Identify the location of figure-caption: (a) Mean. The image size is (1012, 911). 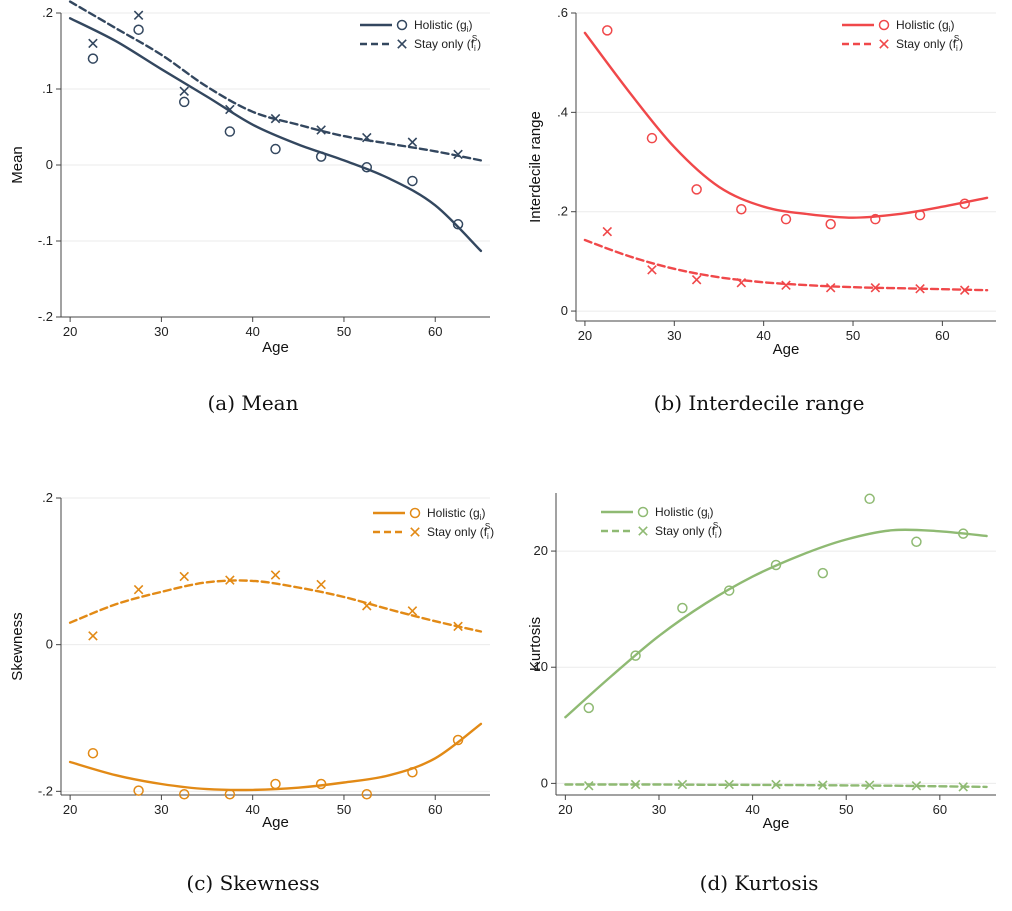
(252, 403).